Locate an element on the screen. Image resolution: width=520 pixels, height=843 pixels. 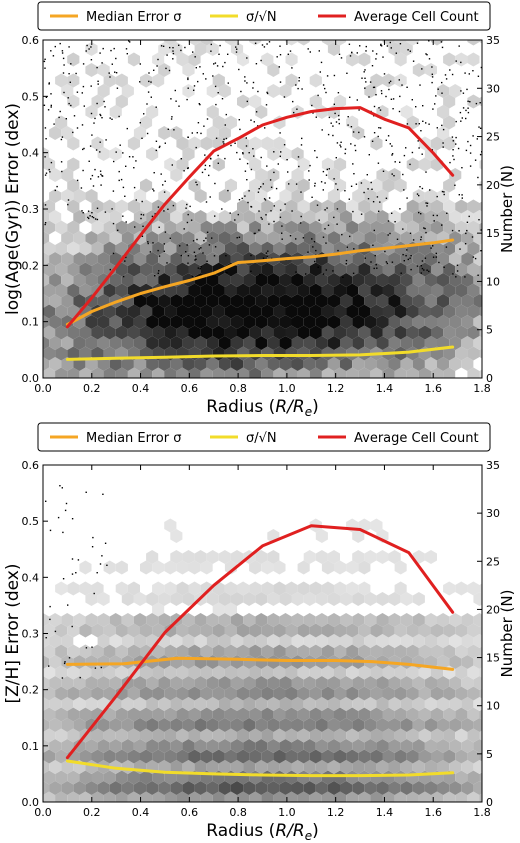
x-tick-label: 1.8 is located at coordinates (482, 388).